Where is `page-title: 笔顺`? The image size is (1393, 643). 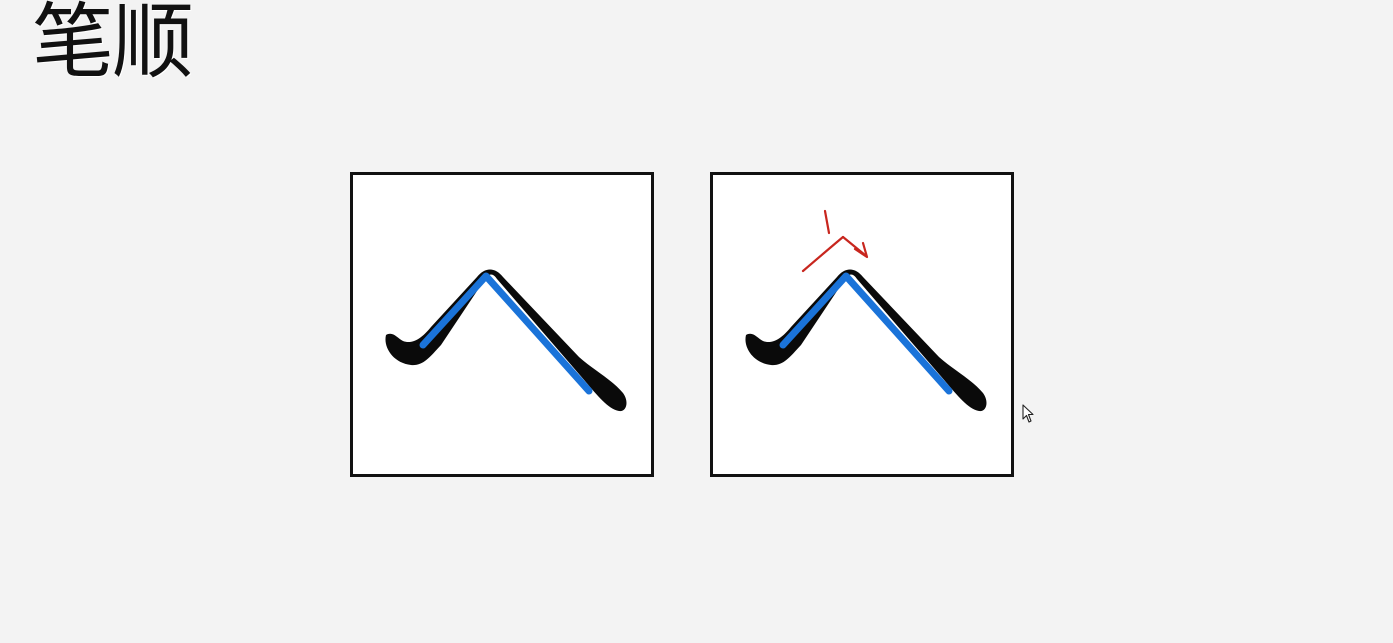 page-title: 笔顺 is located at coordinates (113, 45).